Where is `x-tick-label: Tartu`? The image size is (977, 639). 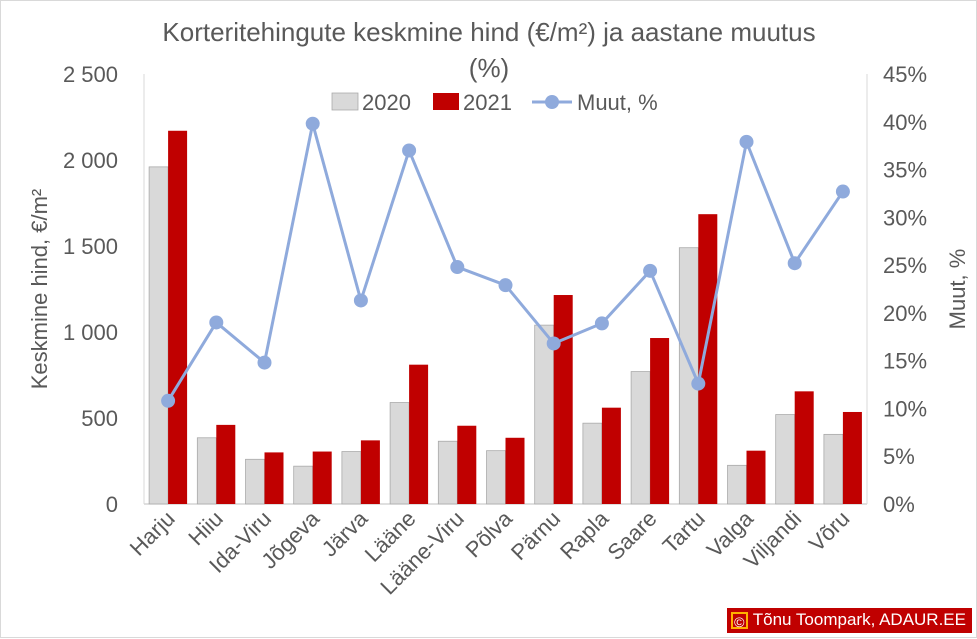 x-tick-label: Tartu is located at coordinates (684, 532).